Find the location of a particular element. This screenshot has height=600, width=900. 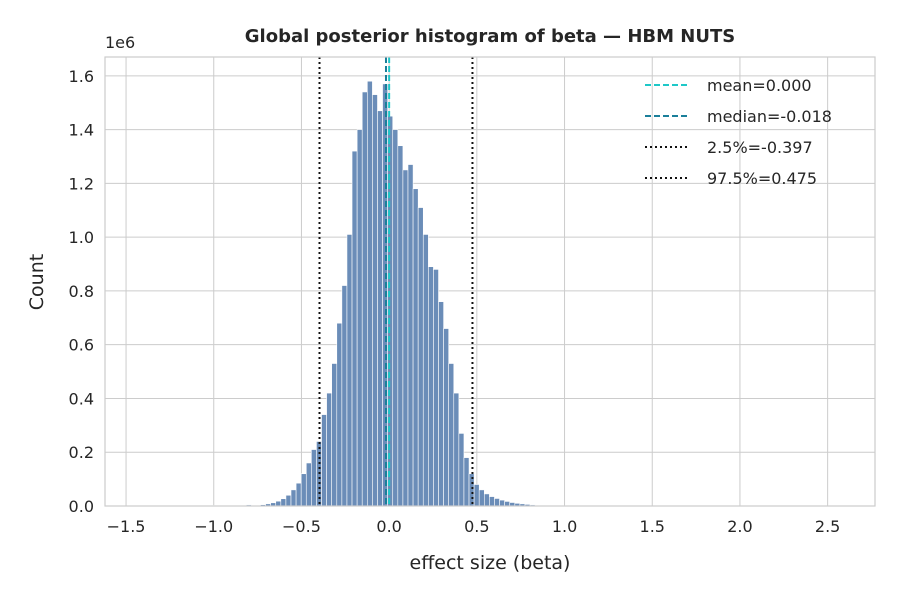

y-tick-label: 0.6 is located at coordinates (81, 345).